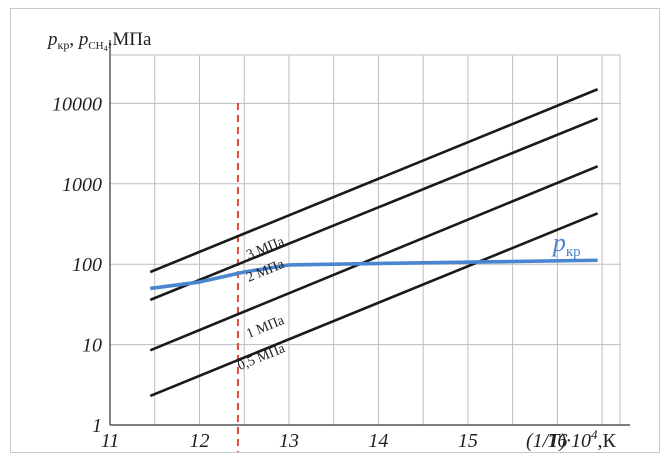 The image size is (670, 461). I want to click on y-tick-label: 1000, so click(82, 185).